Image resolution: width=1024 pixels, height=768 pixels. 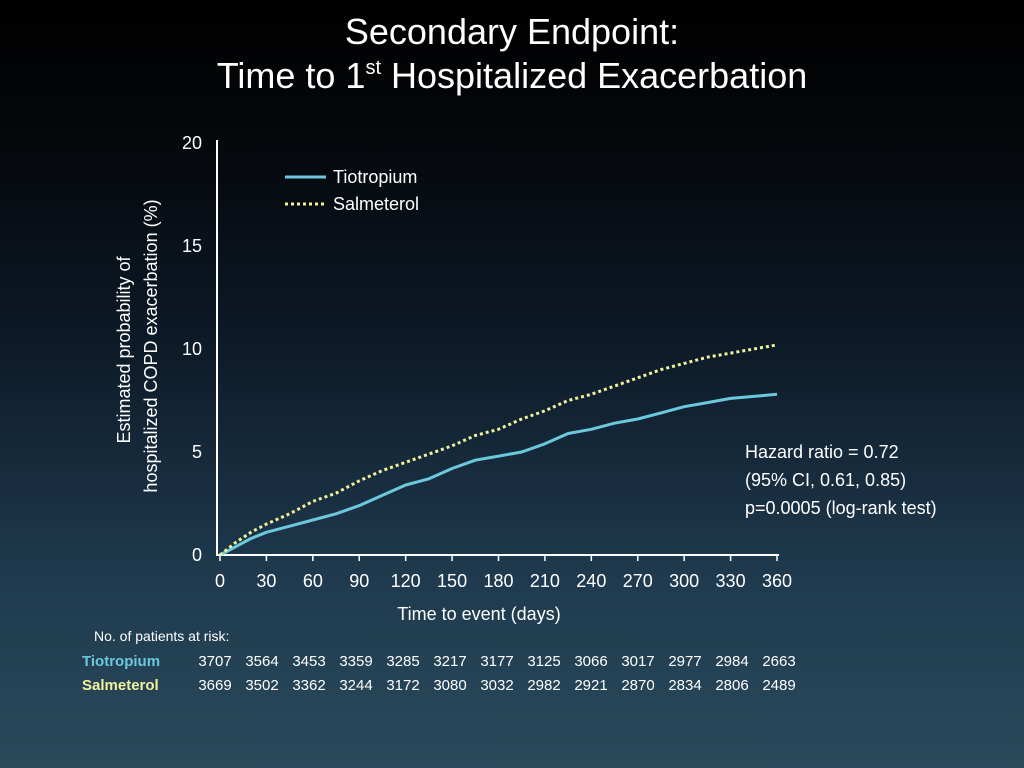 What do you see at coordinates (732, 685) in the screenshot?
I see `risk-cell: 2806` at bounding box center [732, 685].